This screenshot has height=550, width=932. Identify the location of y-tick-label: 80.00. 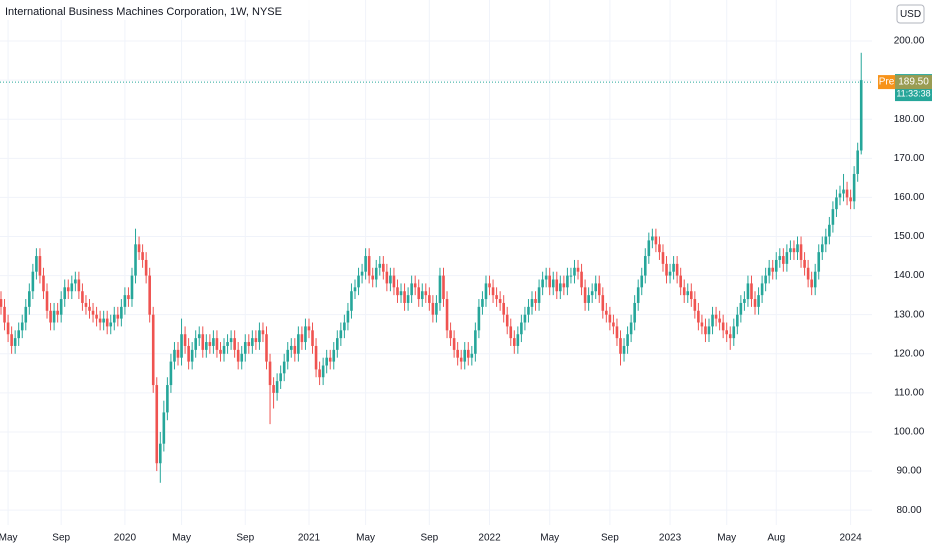
(908, 510).